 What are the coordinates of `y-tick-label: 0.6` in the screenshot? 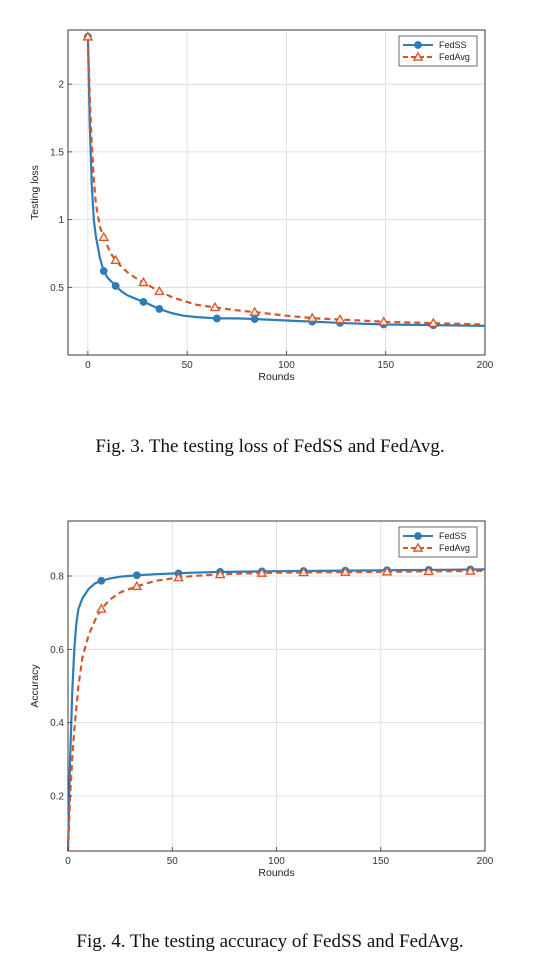 It's located at (57, 650).